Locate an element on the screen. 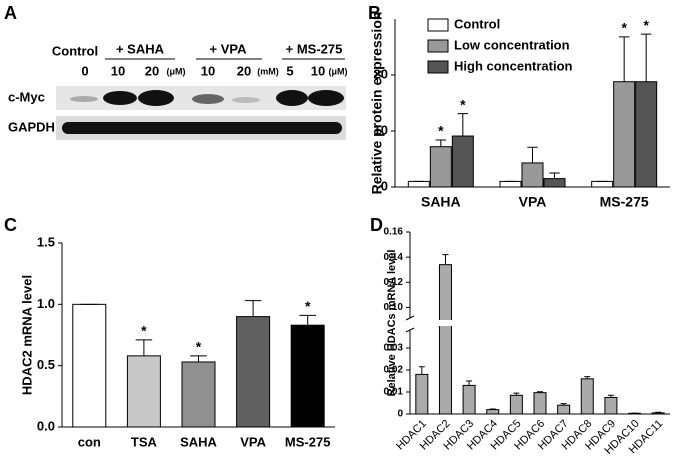 The width and height of the screenshot is (677, 470). y-tick-label: 1.0 is located at coordinates (46, 303).